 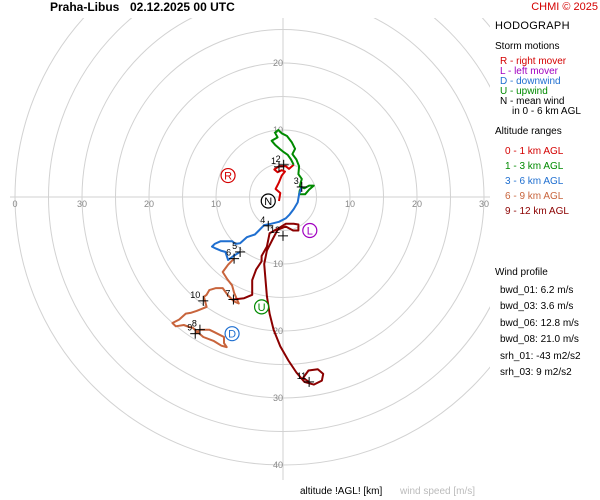 What do you see at coordinates (227, 294) in the screenshot?
I see `height-mark-label: 7` at bounding box center [227, 294].